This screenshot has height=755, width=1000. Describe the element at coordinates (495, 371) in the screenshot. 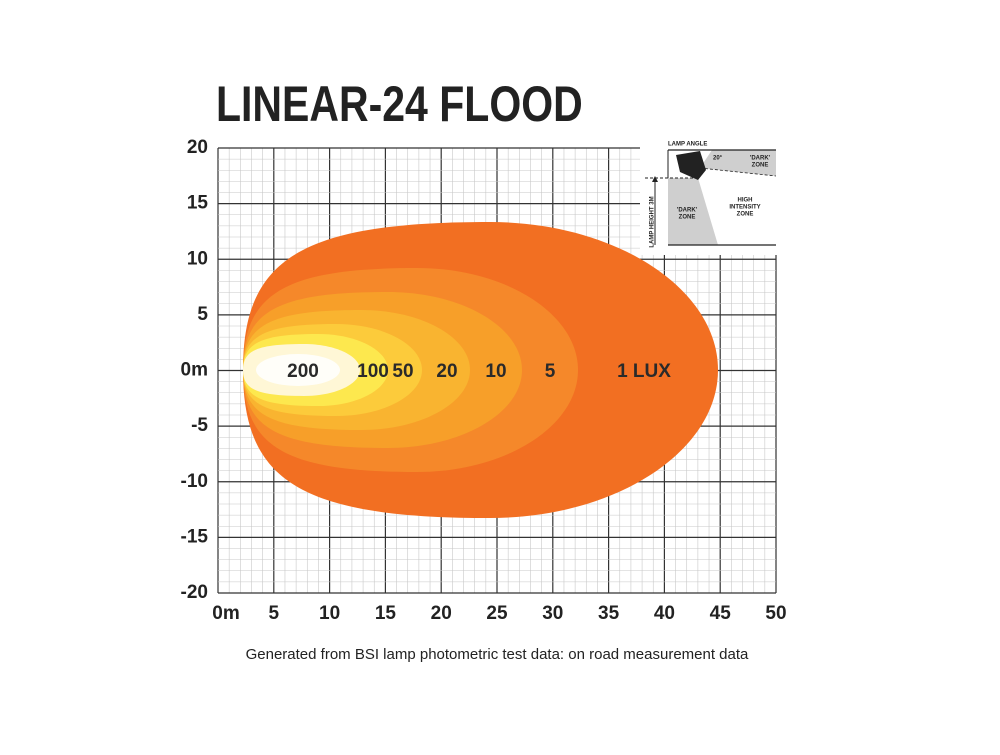

I see `zone-label: 10` at that location.